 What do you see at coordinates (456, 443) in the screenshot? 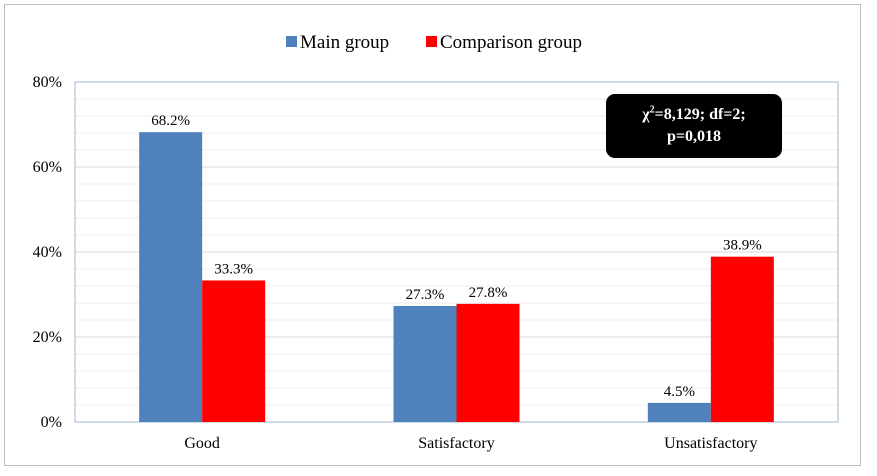
I see `x-tick-label: Satisfactory` at bounding box center [456, 443].